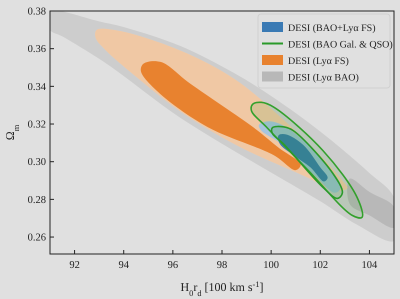 This screenshot has width=400, height=299. I want to click on y-tick-label: 0.28, so click(37, 200).